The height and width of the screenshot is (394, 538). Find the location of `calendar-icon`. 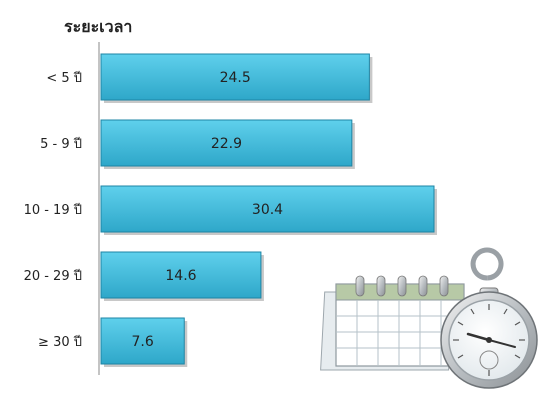

calendar-icon is located at coordinates (392, 323).